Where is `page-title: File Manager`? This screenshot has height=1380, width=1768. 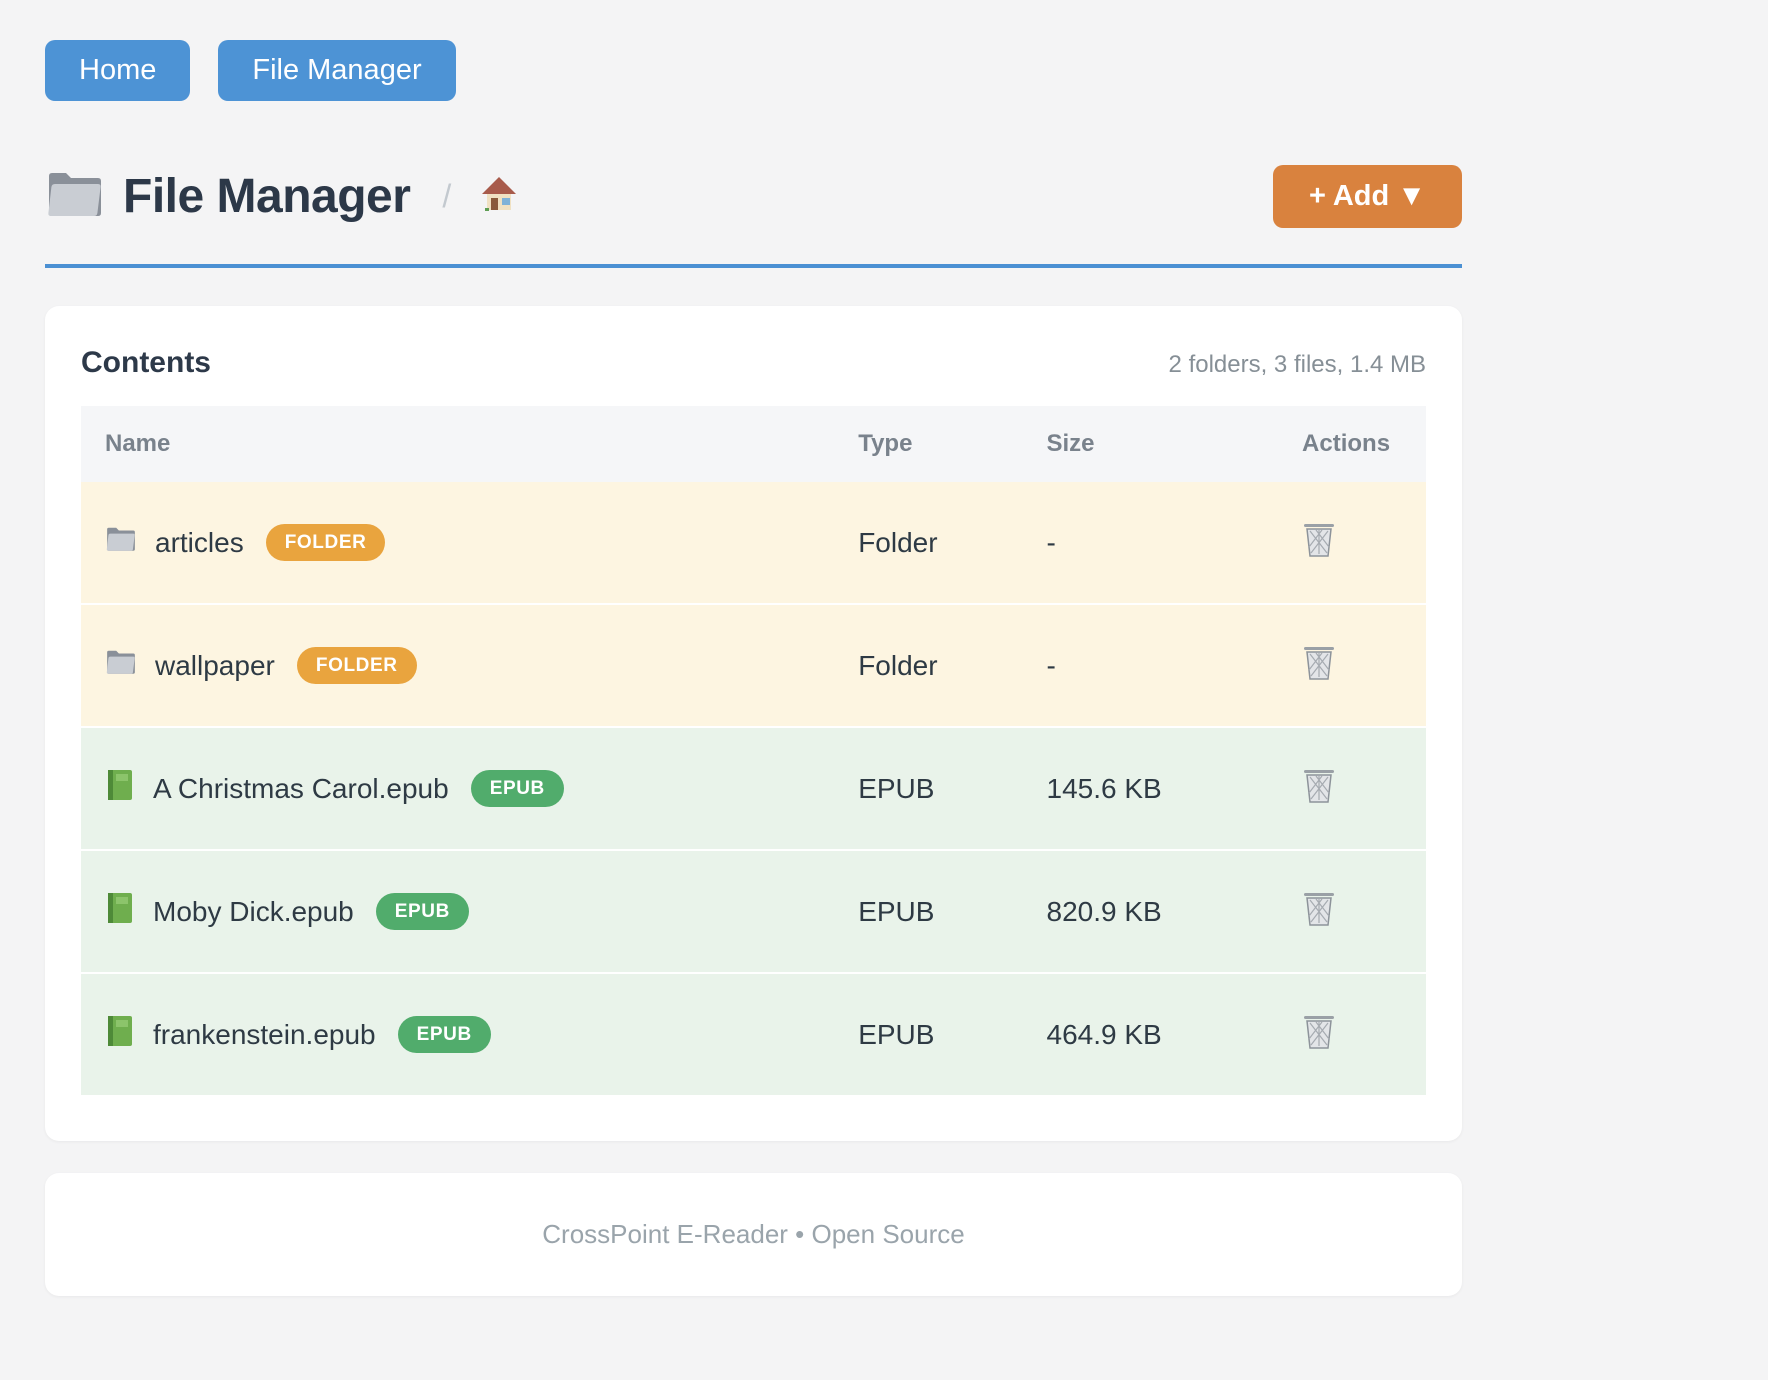
page-title: File Manager is located at coordinates (267, 196).